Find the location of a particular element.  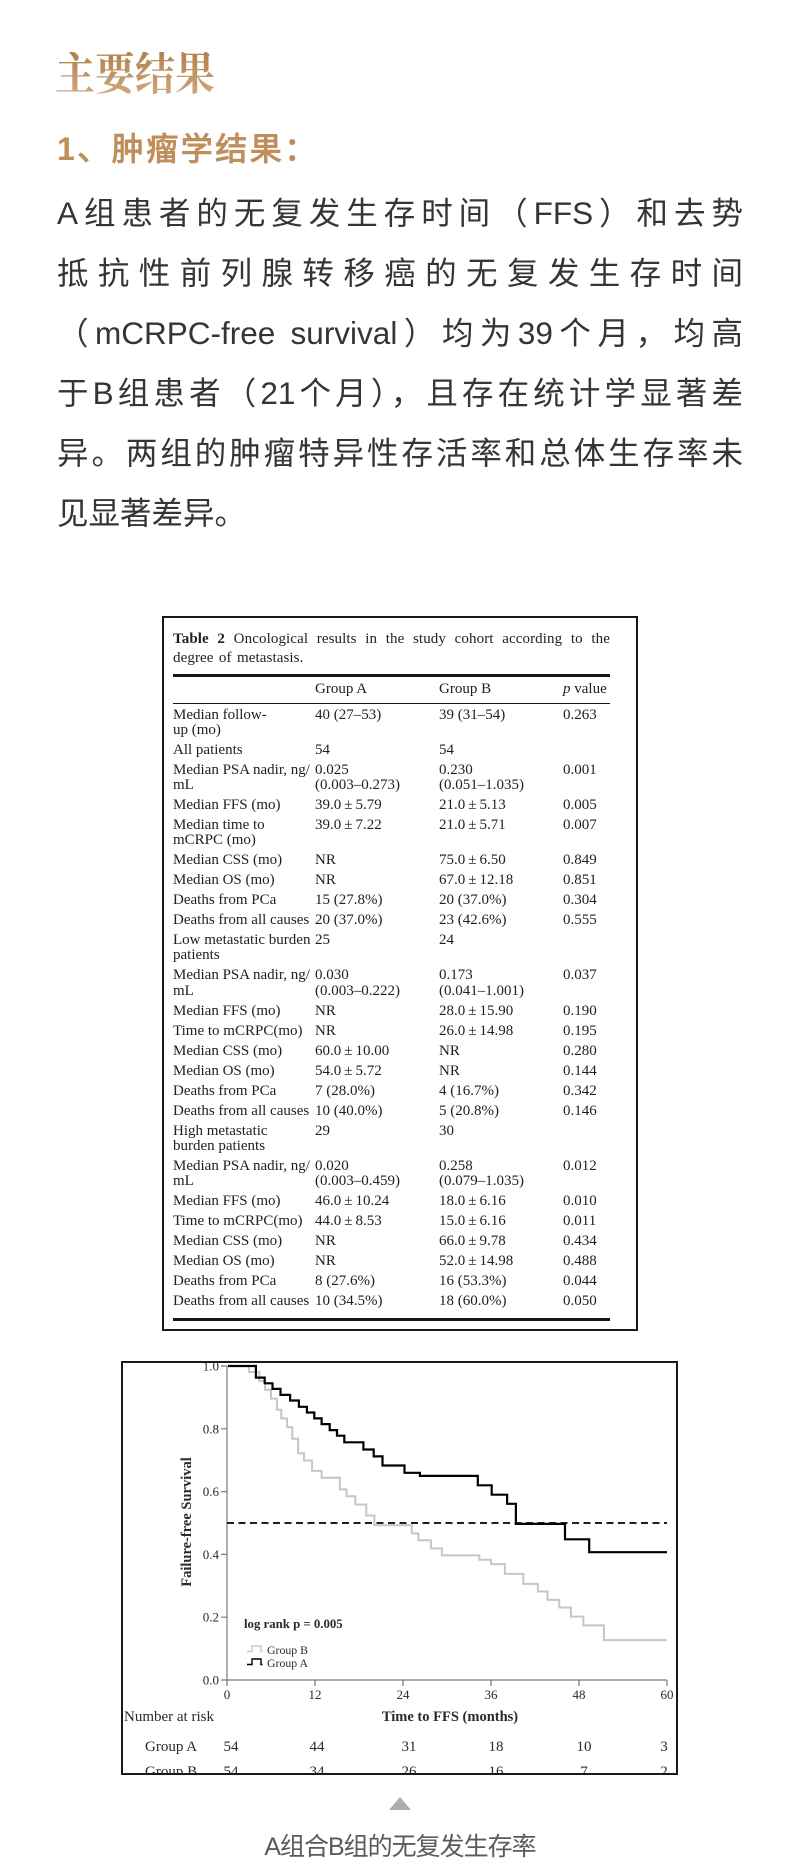

svg-text: Number at risk is located at coordinates (169, 1717).